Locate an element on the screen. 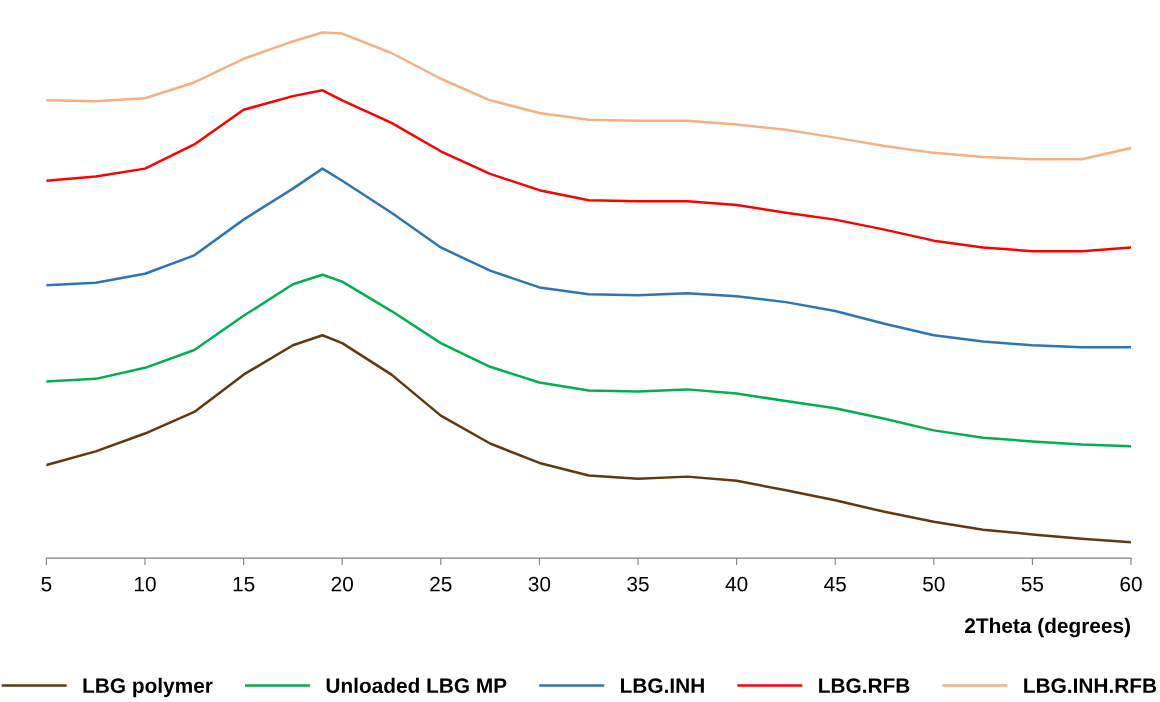 Image resolution: width=1160 pixels, height=702 pixels. x-tick-label: 50 is located at coordinates (934, 584).